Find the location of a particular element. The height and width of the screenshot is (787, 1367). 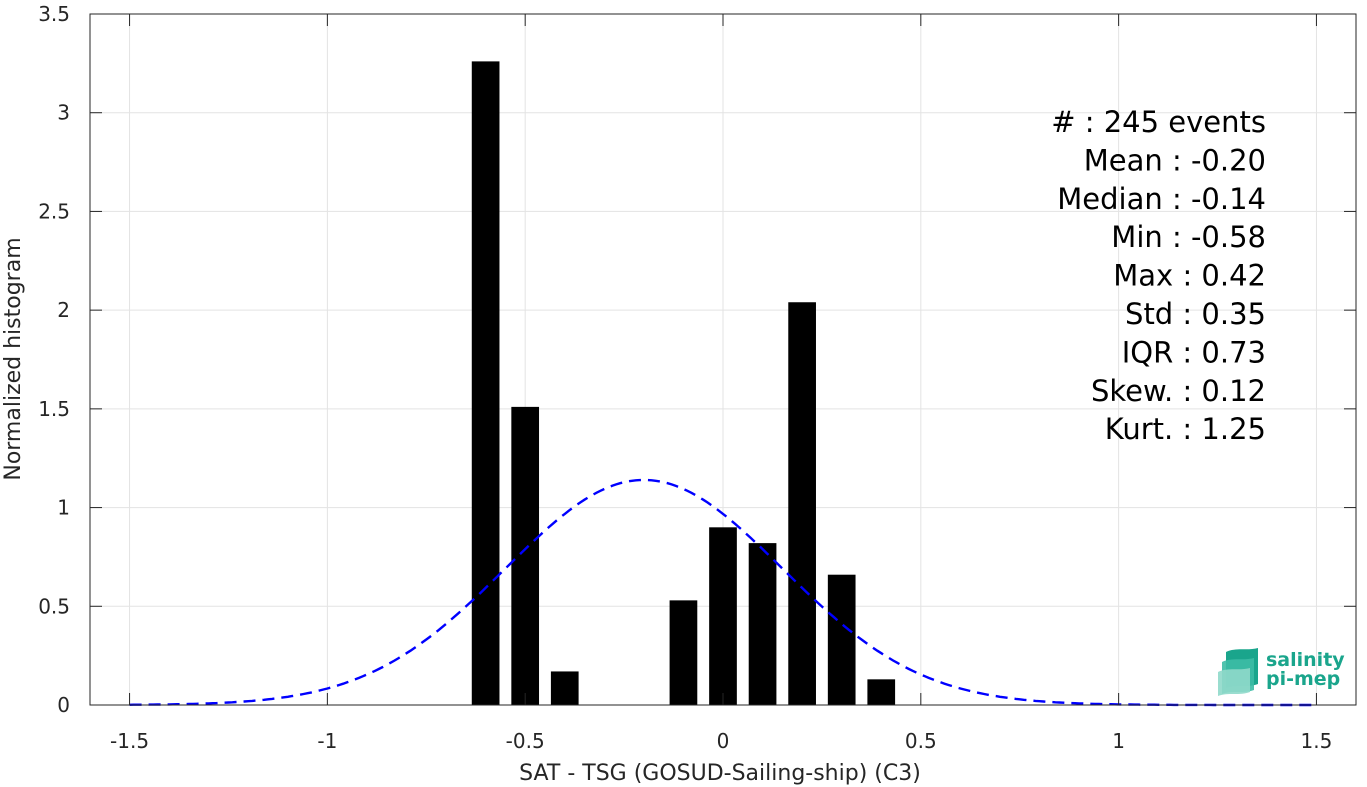

x-tick-label: -0.5 is located at coordinates (525, 741).